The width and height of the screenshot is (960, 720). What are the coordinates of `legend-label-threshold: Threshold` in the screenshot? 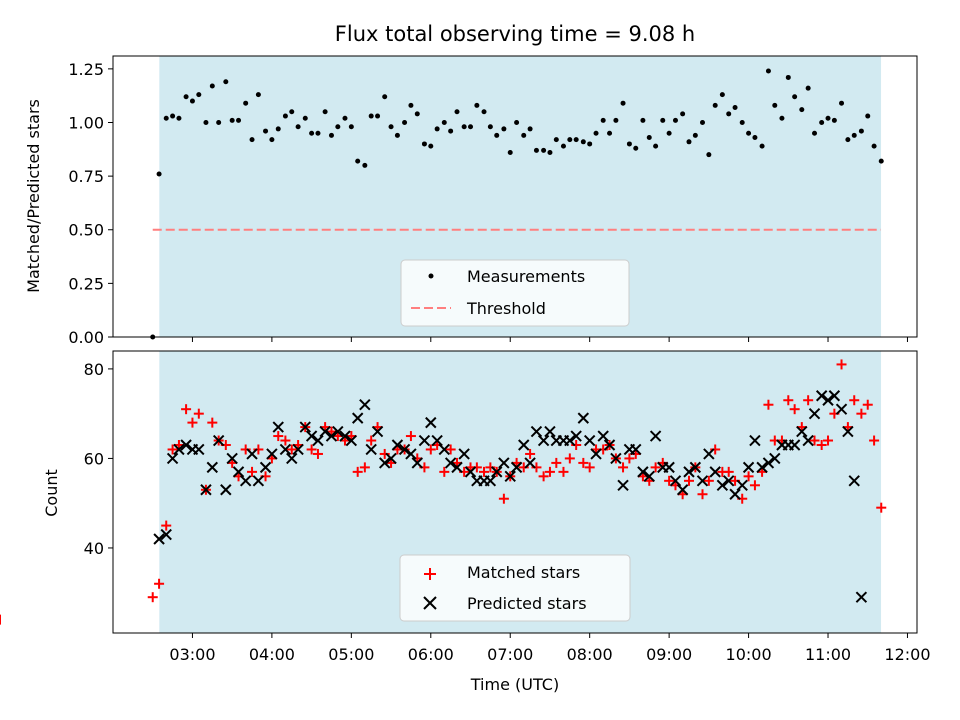 It's located at (506, 308).